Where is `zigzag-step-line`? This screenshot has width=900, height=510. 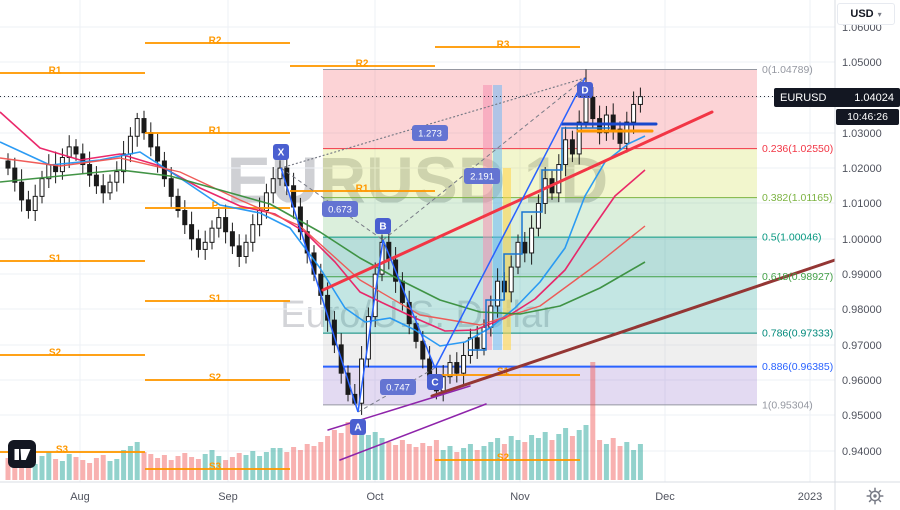 zigzag-step-line is located at coordinates (539, 239).